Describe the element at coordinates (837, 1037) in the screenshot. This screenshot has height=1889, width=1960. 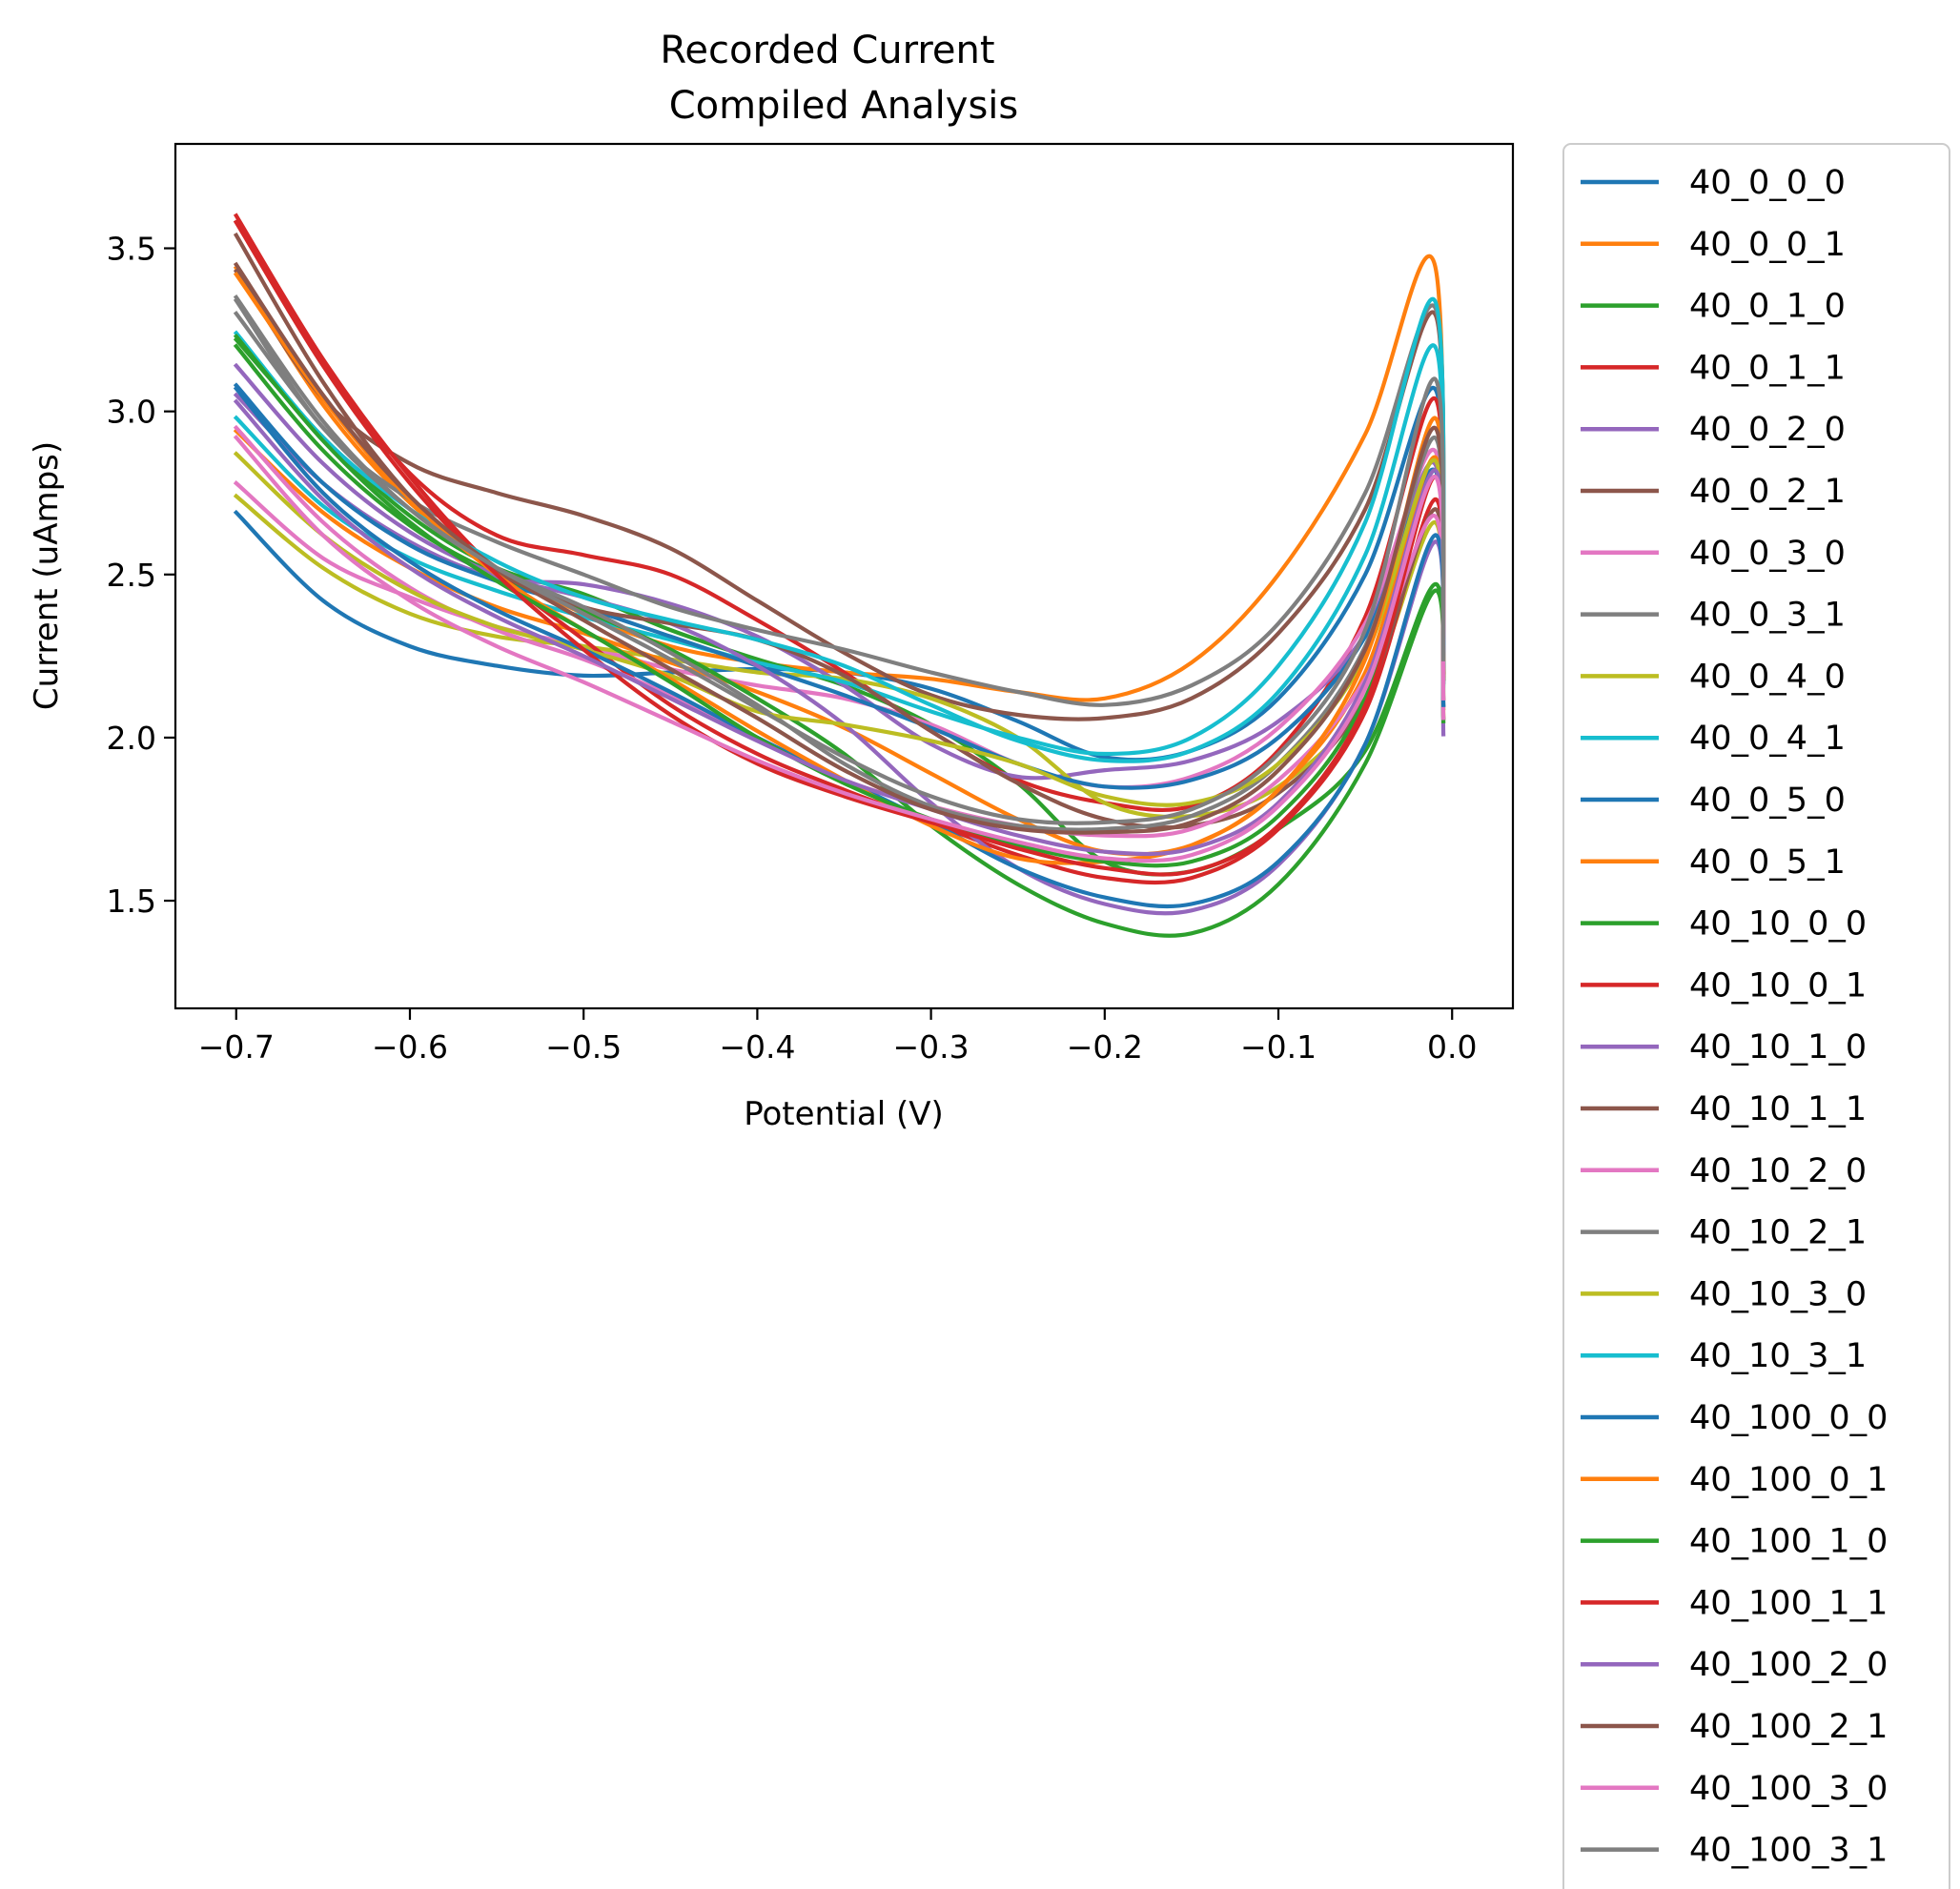
I see `x-axis-ticks: −0.7 −0.6 −0.5 −0.4 −0.3 −0.2 −0.1 0.0` at that location.